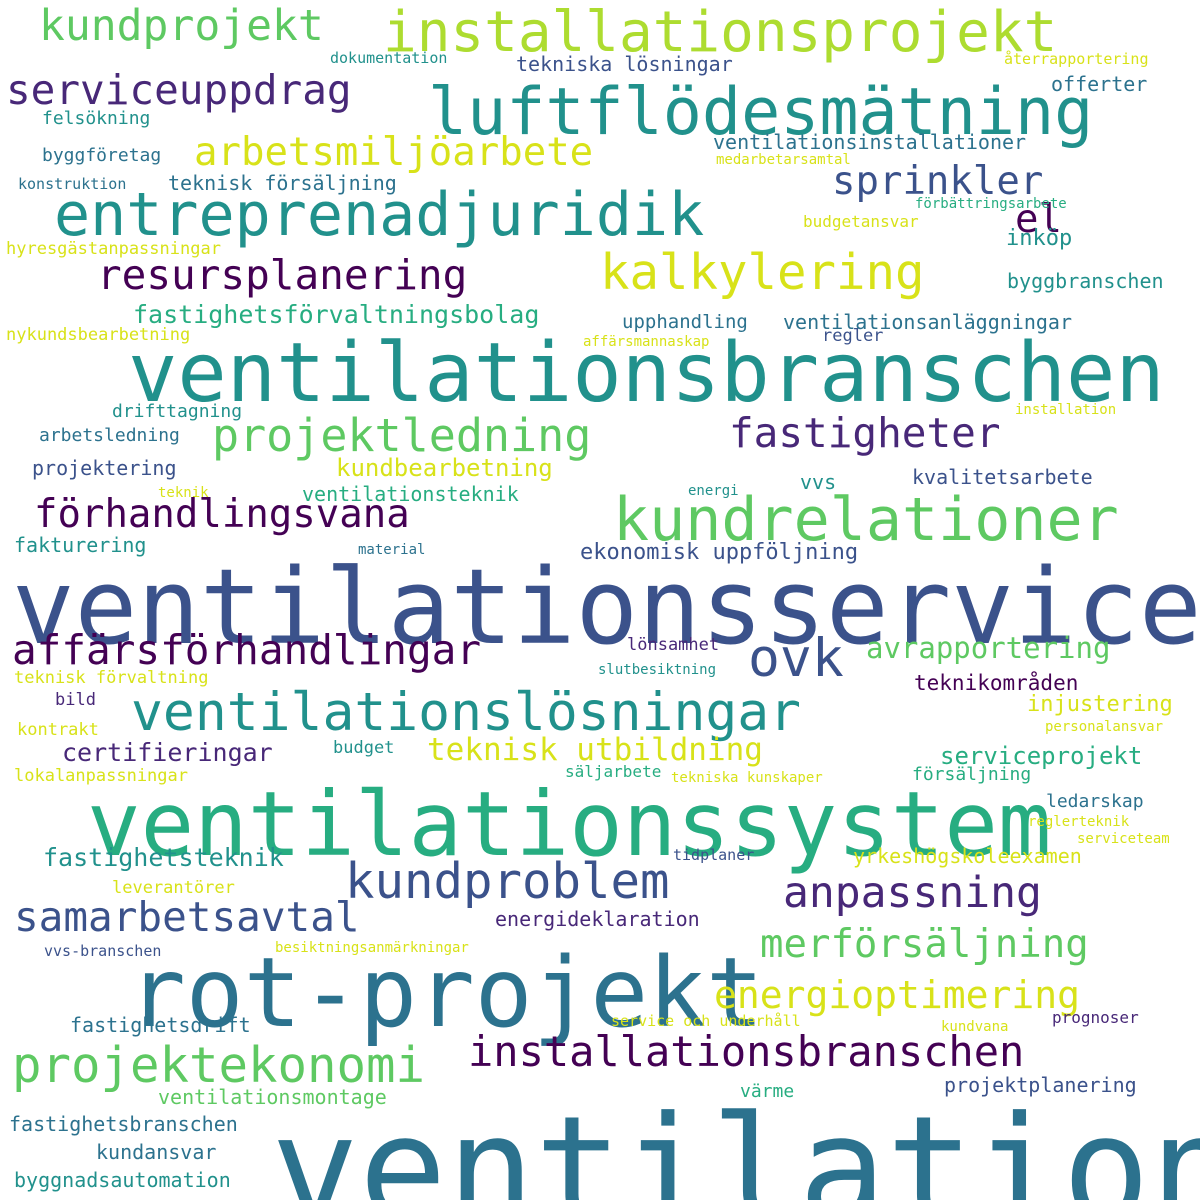 The height and width of the screenshot is (1200, 1200). What do you see at coordinates (1002, 477) in the screenshot?
I see `word-kvalitetsarbete: kvalitetsarbete` at bounding box center [1002, 477].